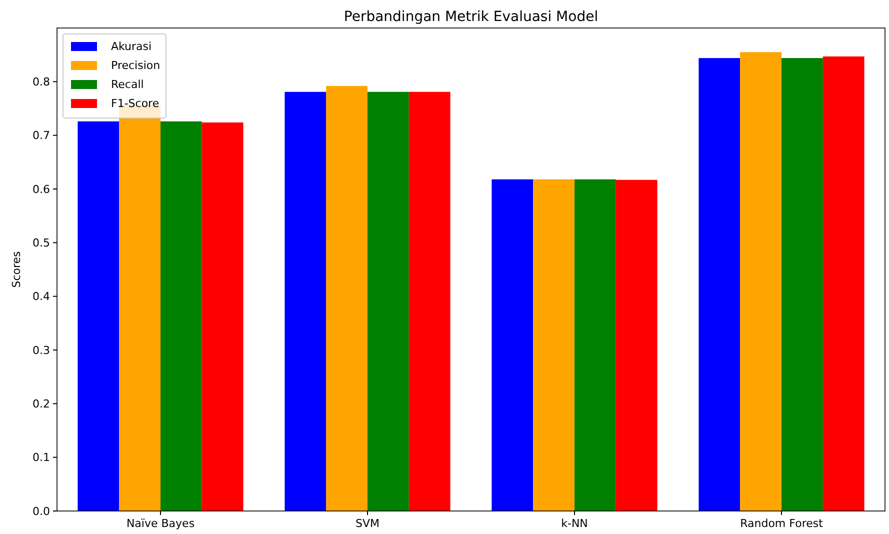 This screenshot has height=534, width=889. What do you see at coordinates (41, 297) in the screenshot?
I see `y-tick-label: 0.4` at bounding box center [41, 297].